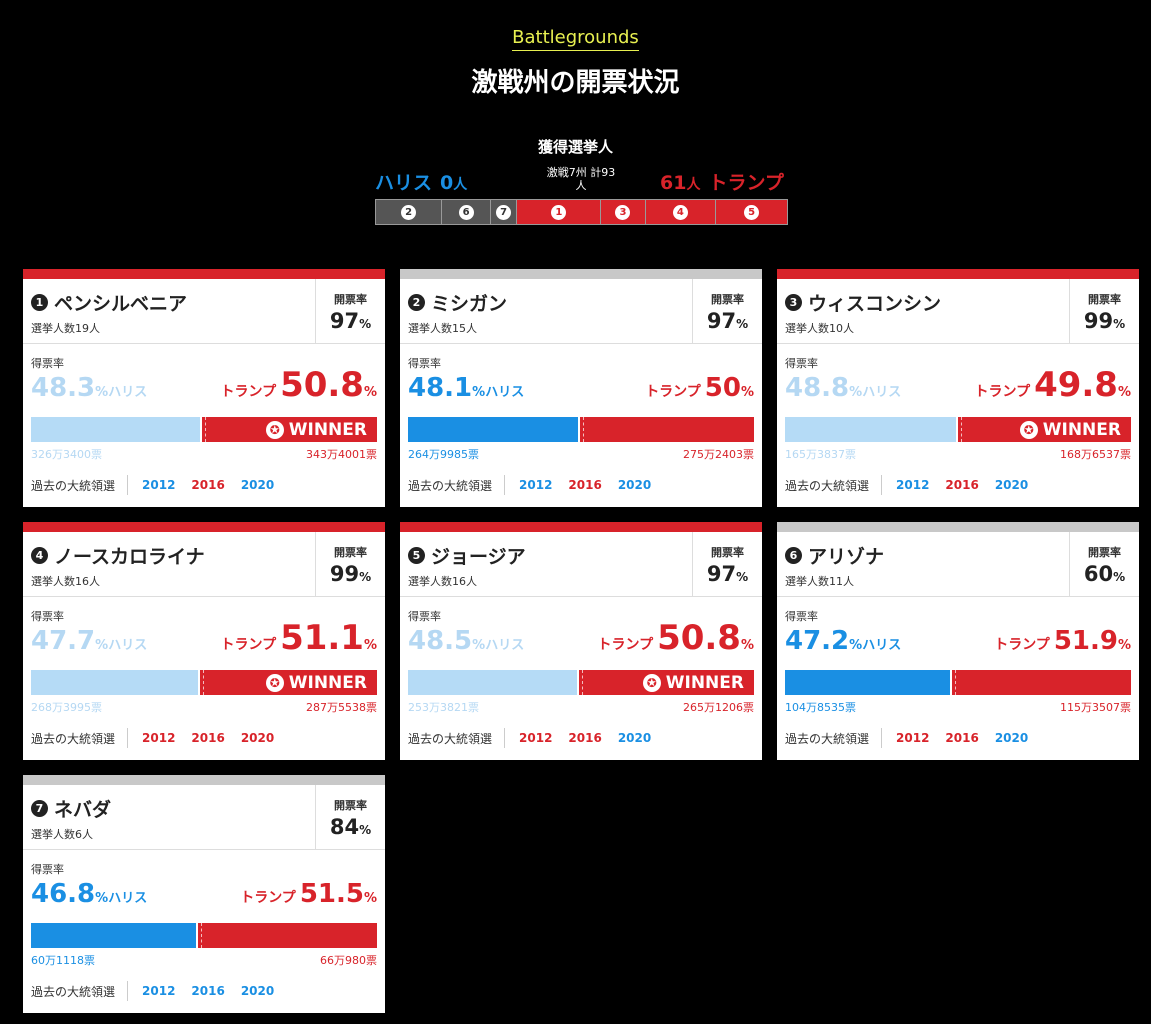 The height and width of the screenshot is (1024, 1151). What do you see at coordinates (443, 454) in the screenshot?
I see `harris-votes: 264万9985票` at bounding box center [443, 454].